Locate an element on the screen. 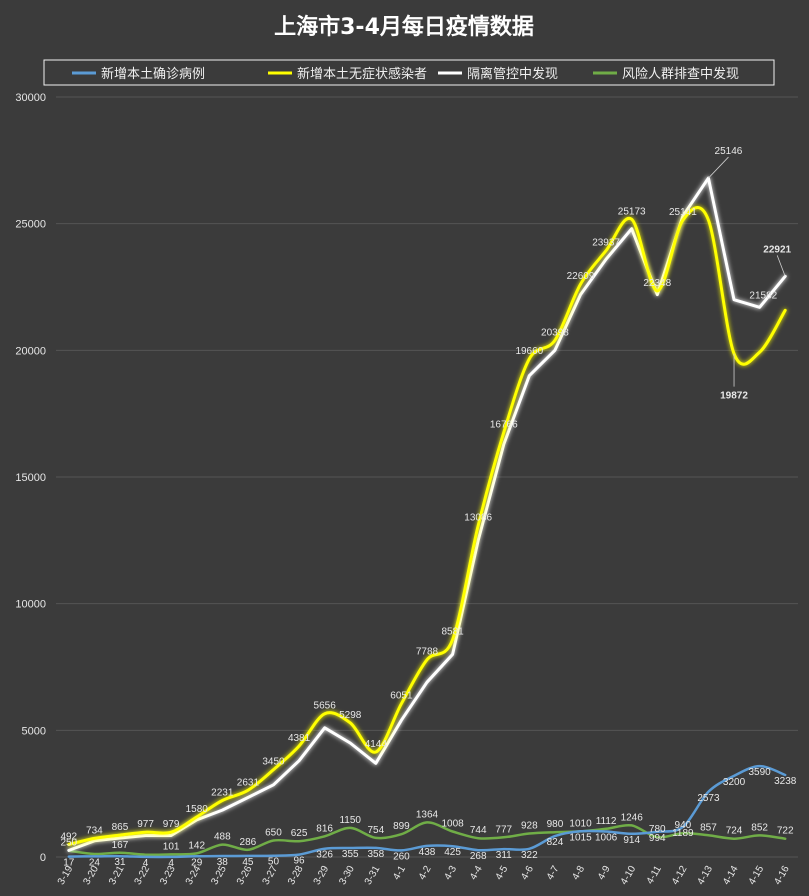  x-tick-label: 4-10 is located at coordinates (629, 875).